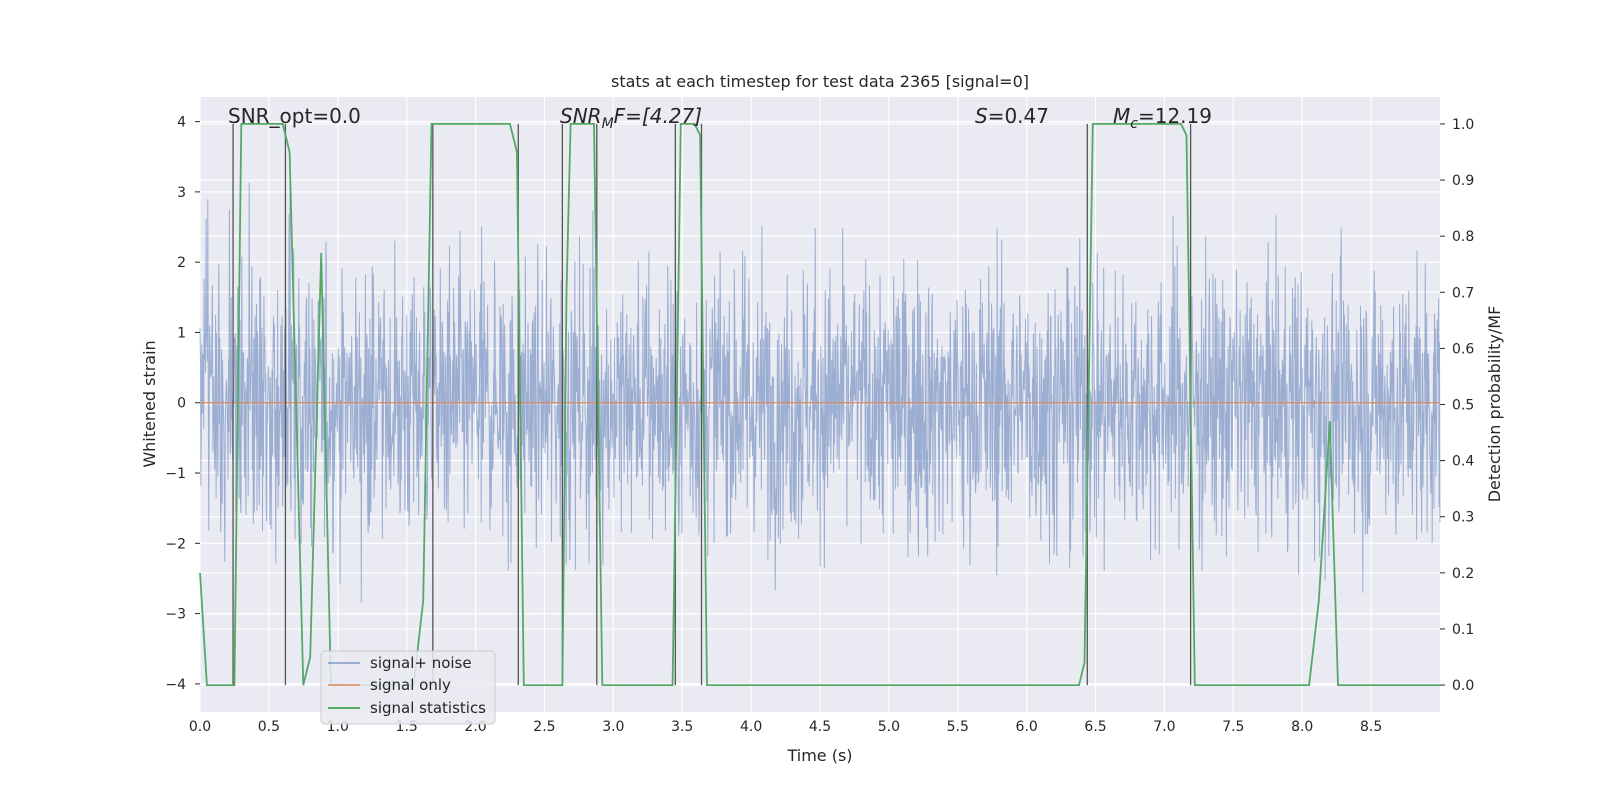  I want to click on annotation-mc-sub: c, so click(1134, 124).